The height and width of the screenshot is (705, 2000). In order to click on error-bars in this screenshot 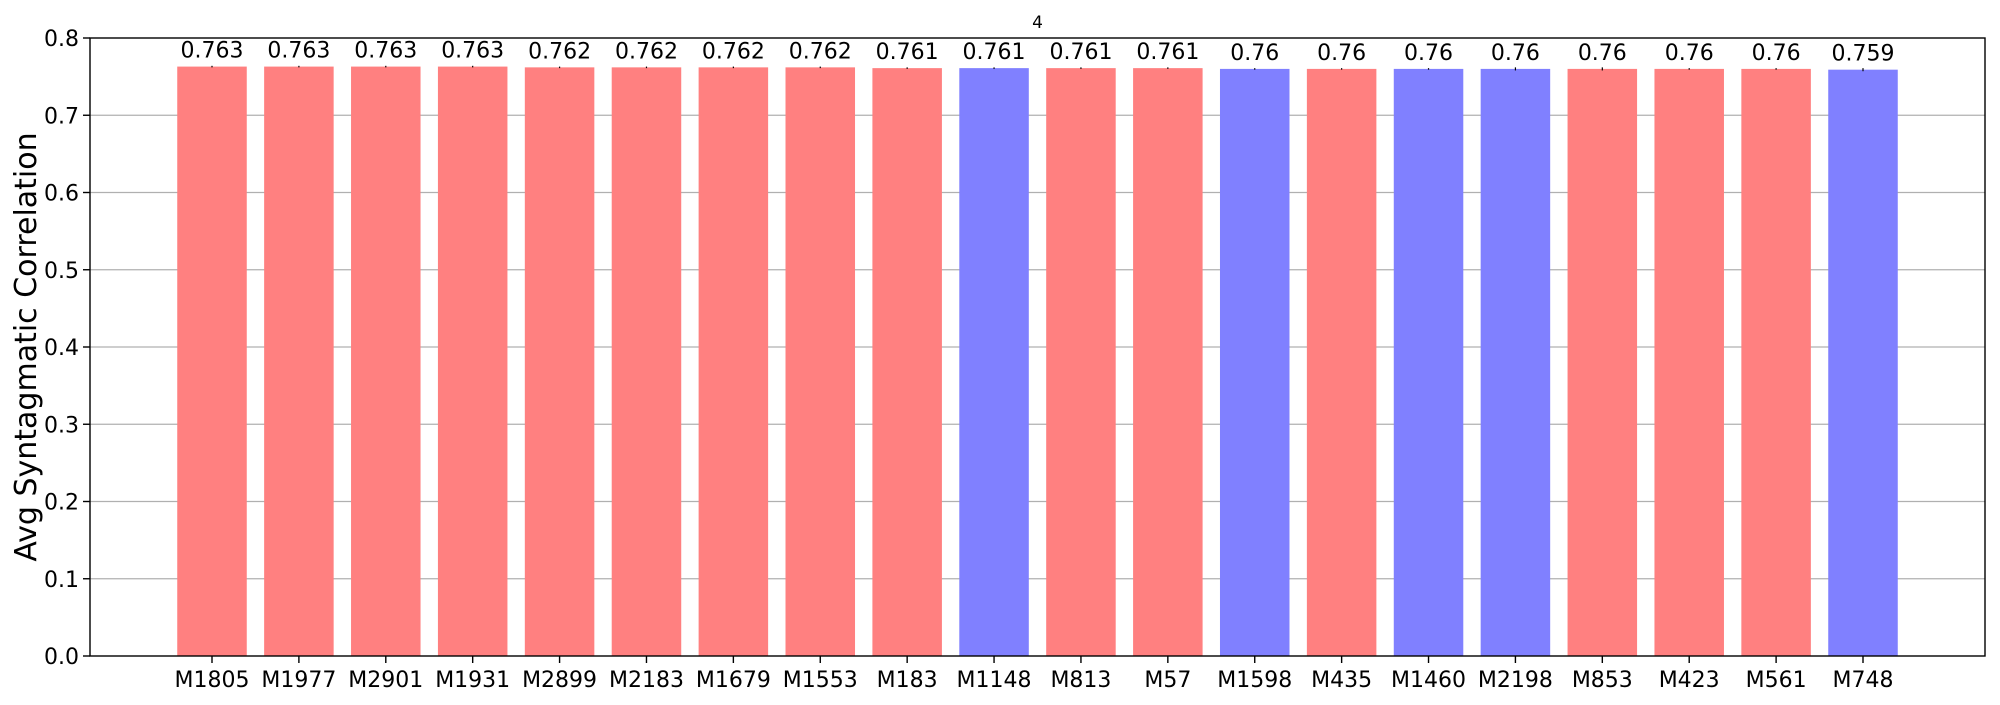, I will do `click(1037, 68)`.